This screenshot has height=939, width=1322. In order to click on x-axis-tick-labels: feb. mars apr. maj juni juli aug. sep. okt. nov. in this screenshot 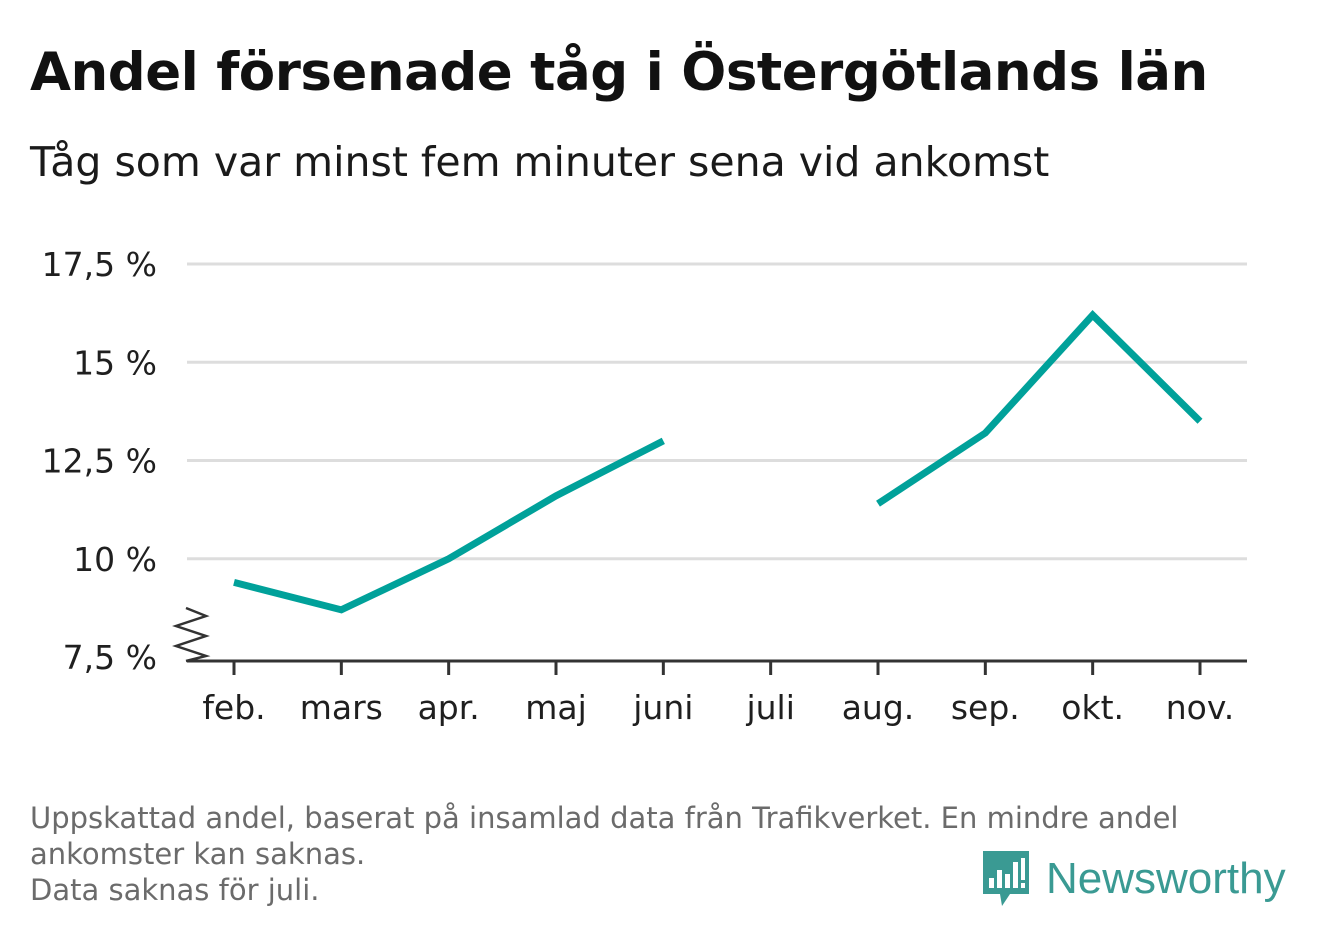, I will do `click(718, 694)`.